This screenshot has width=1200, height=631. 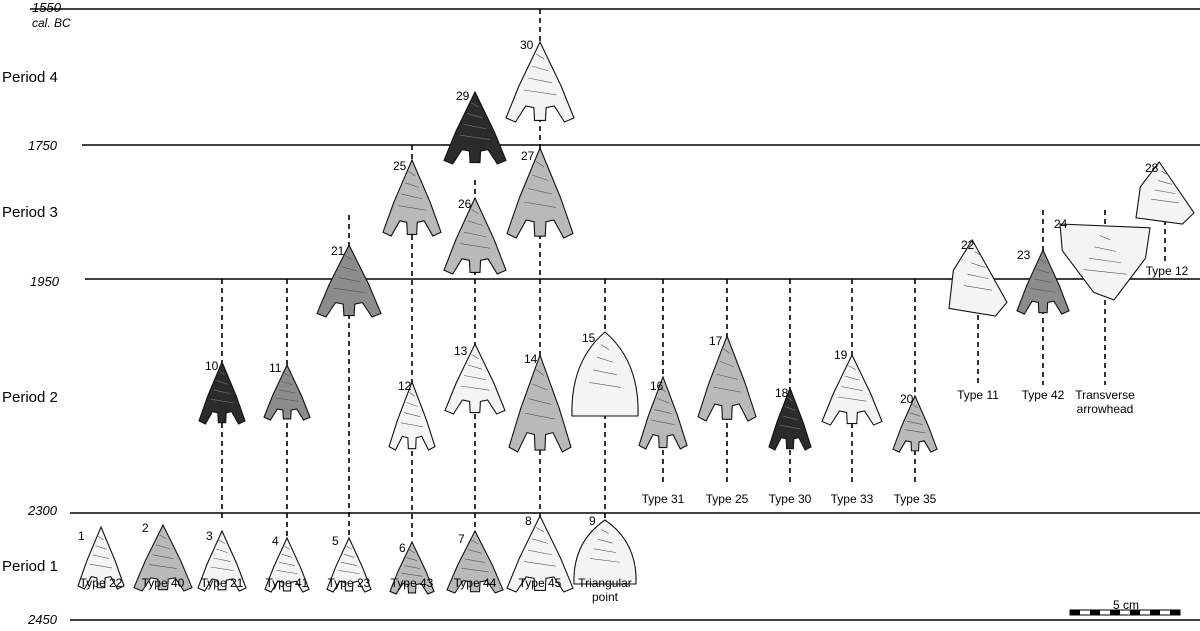 I want to click on arrowhead-number: 2, so click(x=145, y=528).